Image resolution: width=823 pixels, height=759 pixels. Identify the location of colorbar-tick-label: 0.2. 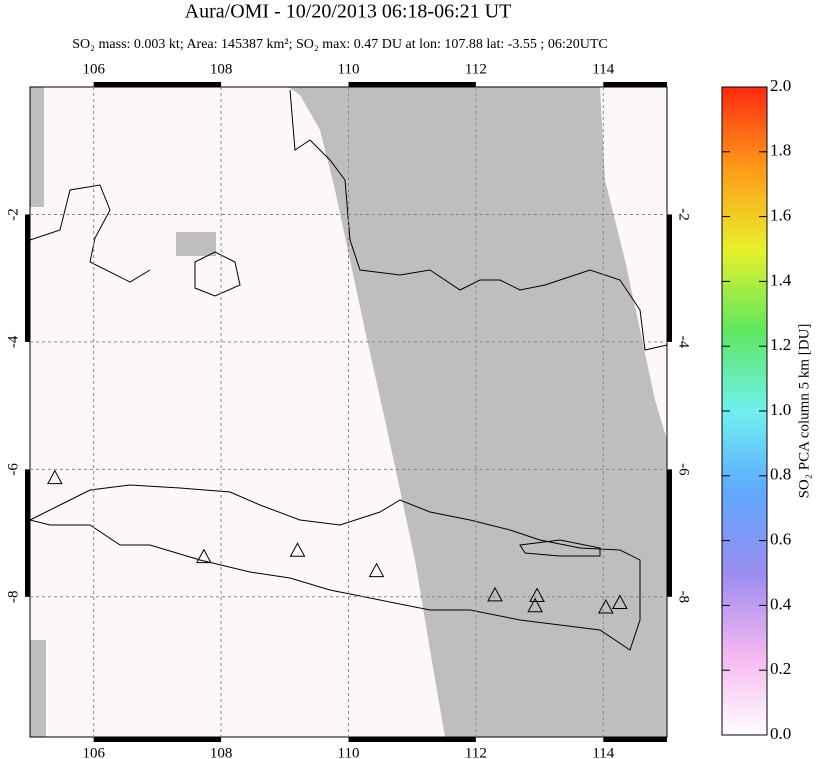
(780, 668).